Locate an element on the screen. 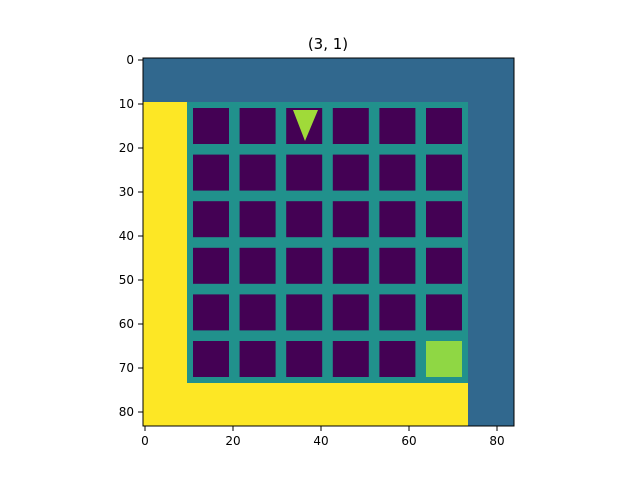 This screenshot has width=640, height=480. x-tick-label: 0 is located at coordinates (145, 441).